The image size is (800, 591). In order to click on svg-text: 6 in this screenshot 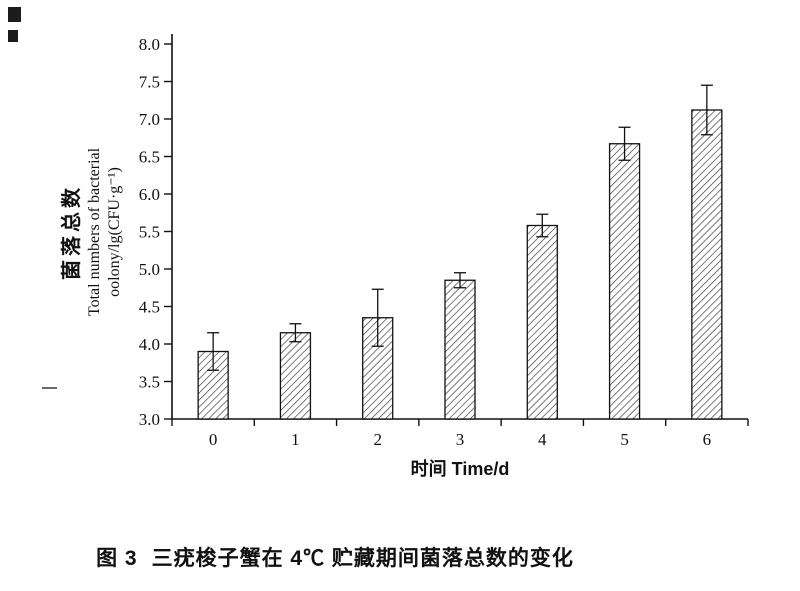, I will do `click(707, 439)`.